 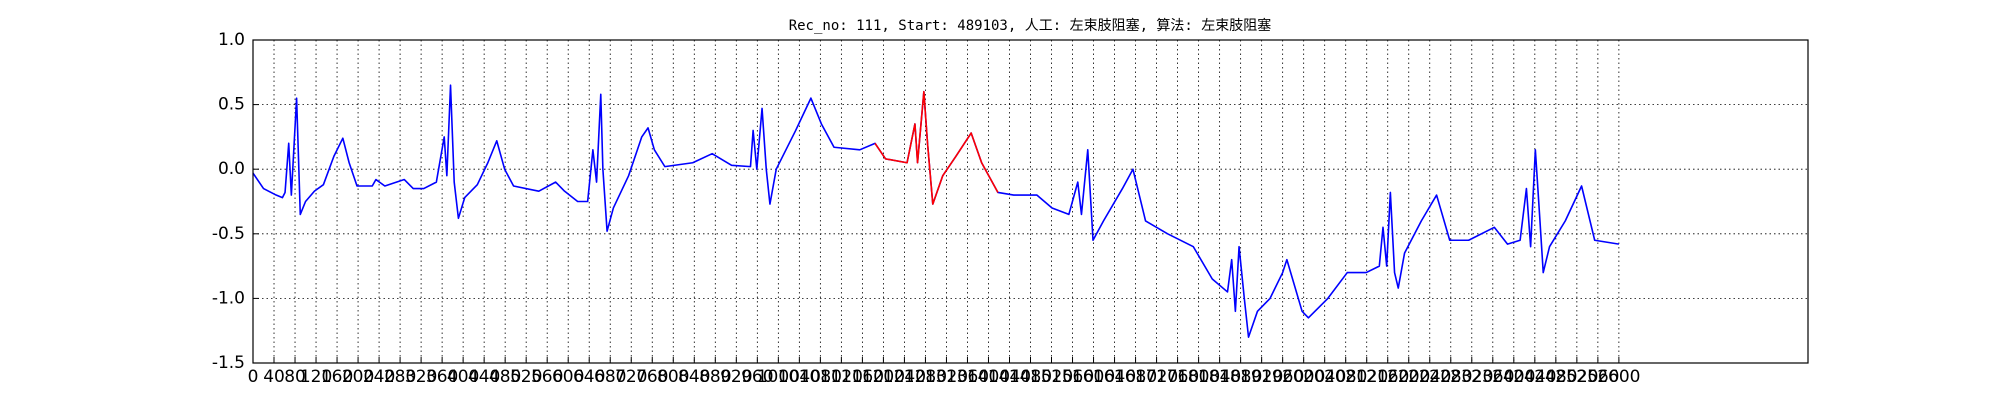 What do you see at coordinates (505, 377) in the screenshot?
I see `x-tick-label: 480` at bounding box center [505, 377].